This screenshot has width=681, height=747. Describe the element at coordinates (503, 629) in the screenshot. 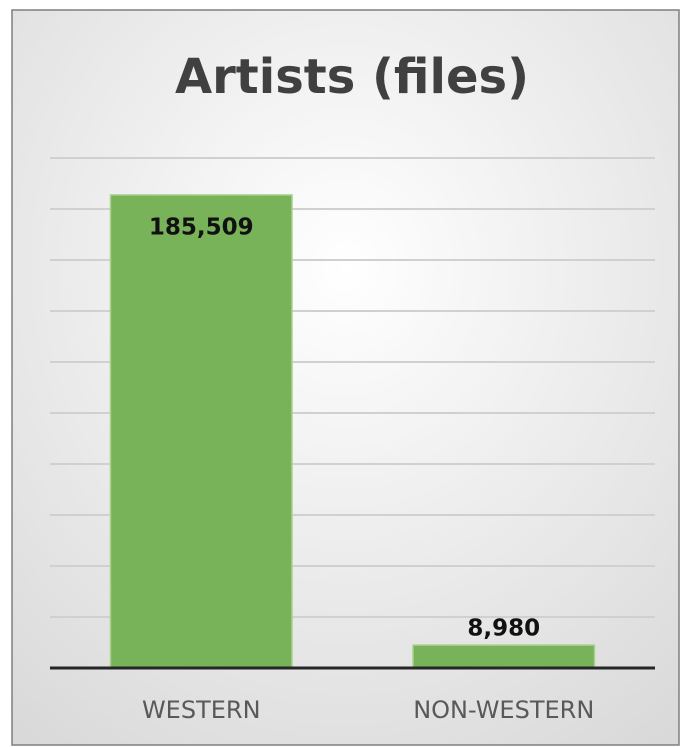

I see `data-label: 8,980` at that location.